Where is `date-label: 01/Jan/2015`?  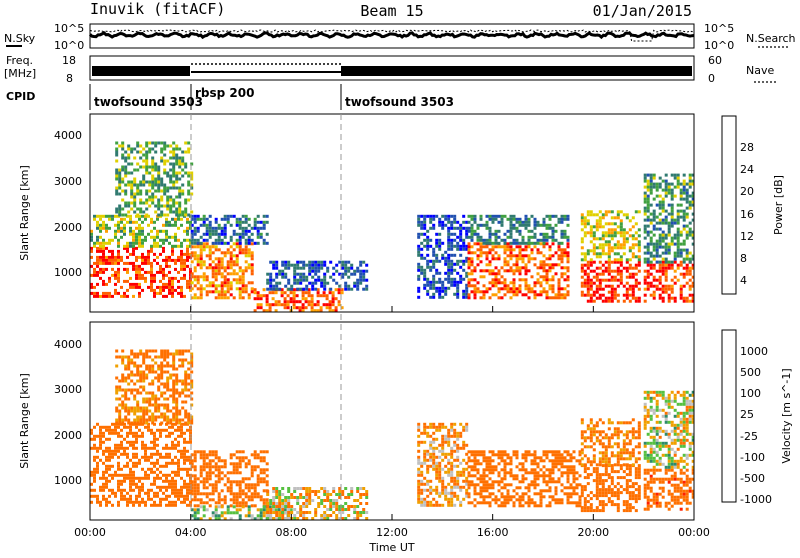 date-label: 01/Jan/2015 is located at coordinates (642, 11).